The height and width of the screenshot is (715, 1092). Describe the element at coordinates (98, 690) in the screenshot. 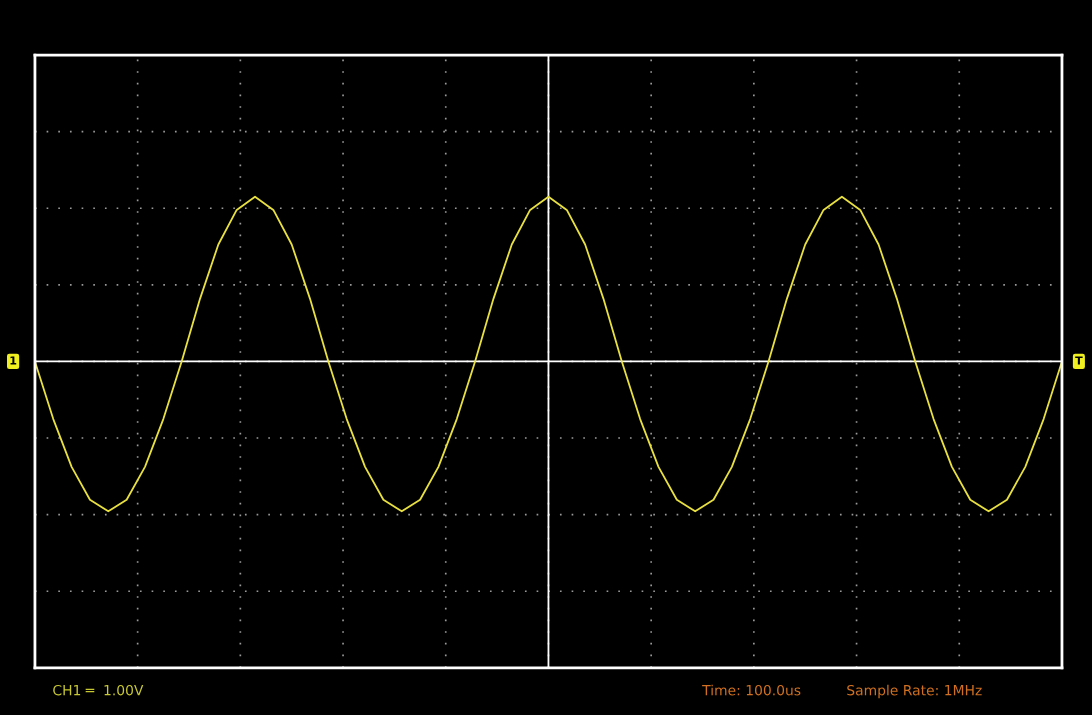

I see `text: CH1 ═ 1.00V` at that location.